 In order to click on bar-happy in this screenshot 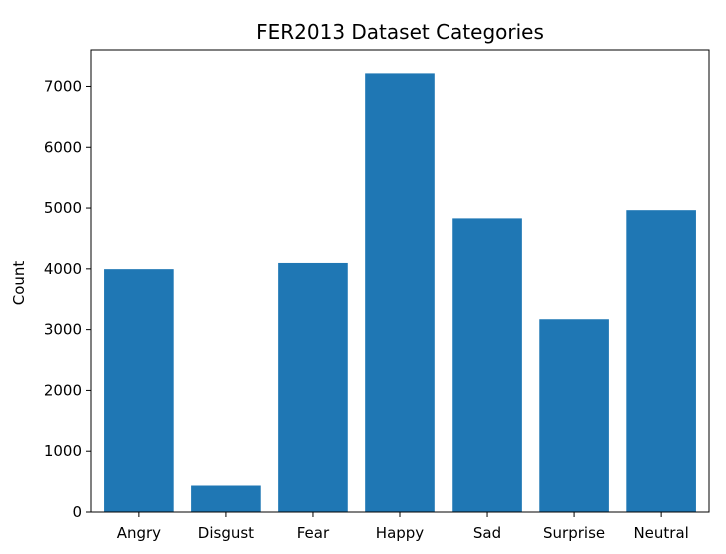, I will do `click(400, 293)`.